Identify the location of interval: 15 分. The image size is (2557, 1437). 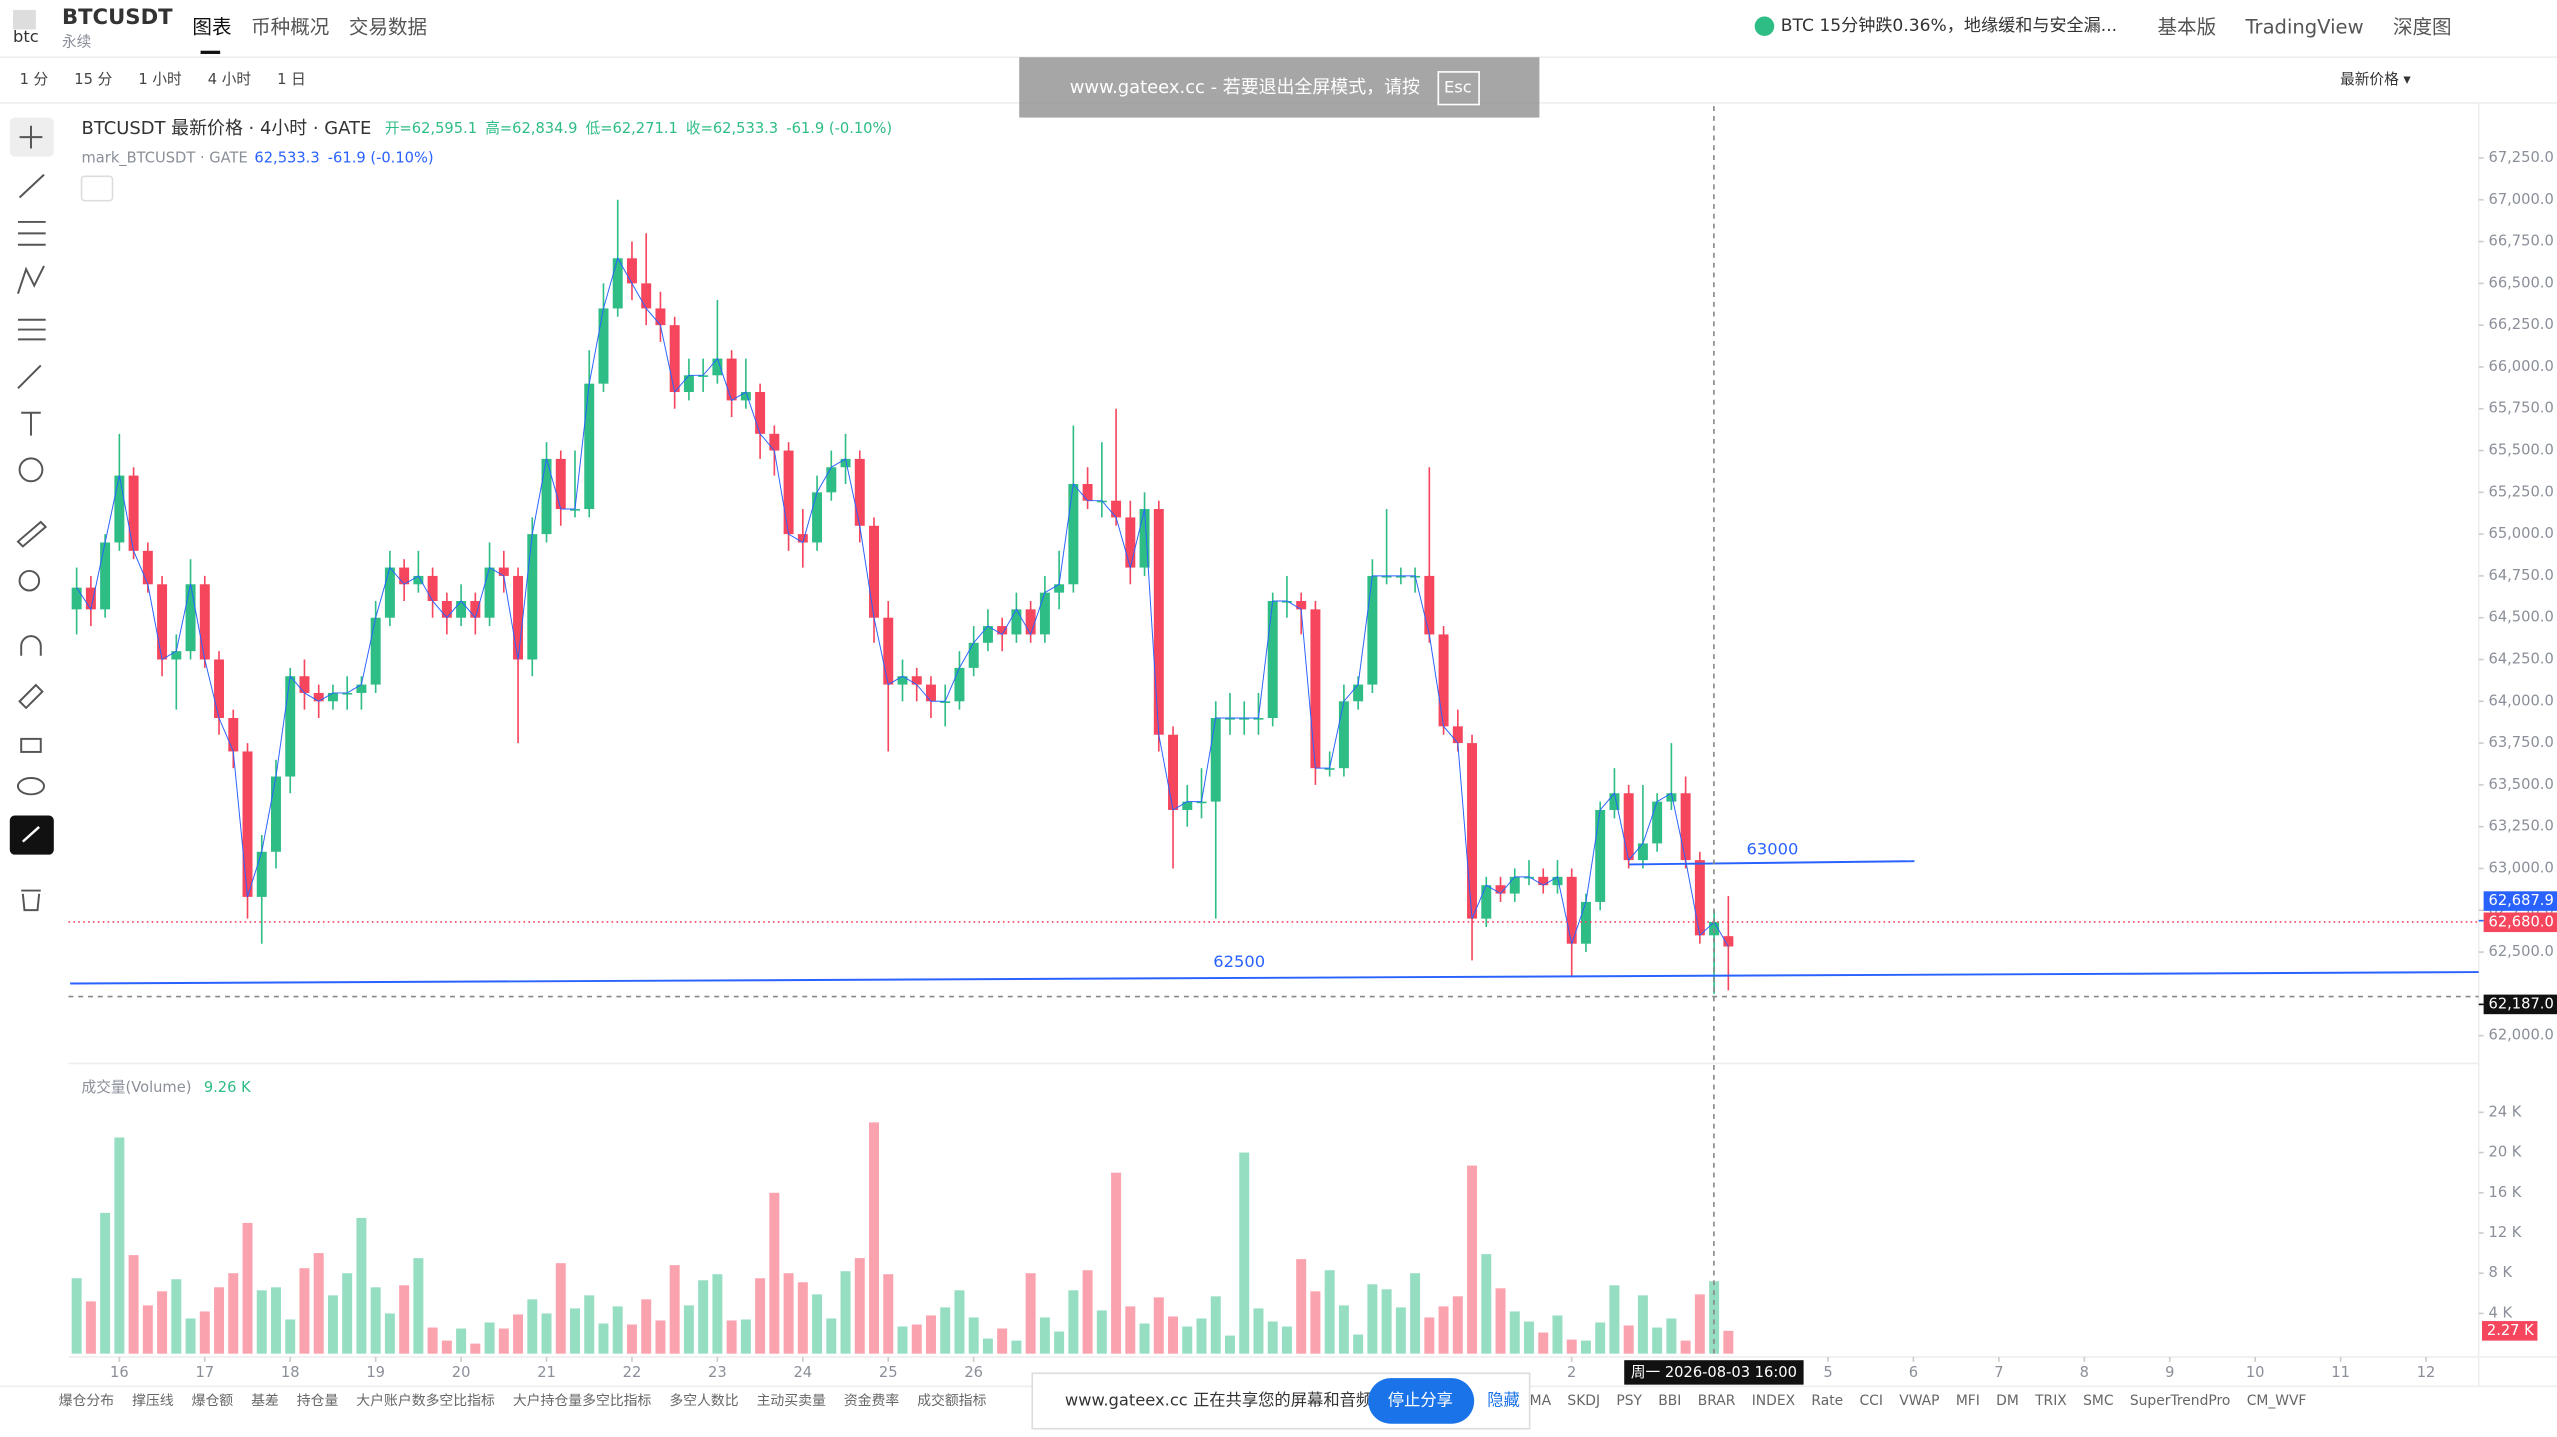
(93, 79).